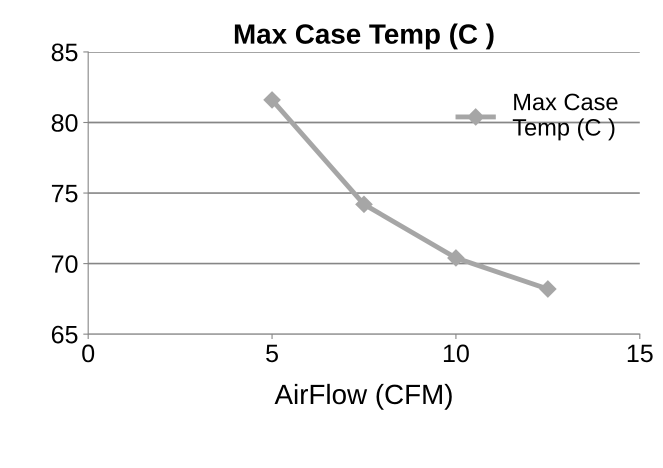  What do you see at coordinates (65, 123) in the screenshot?
I see `y-tick-label: 80` at bounding box center [65, 123].